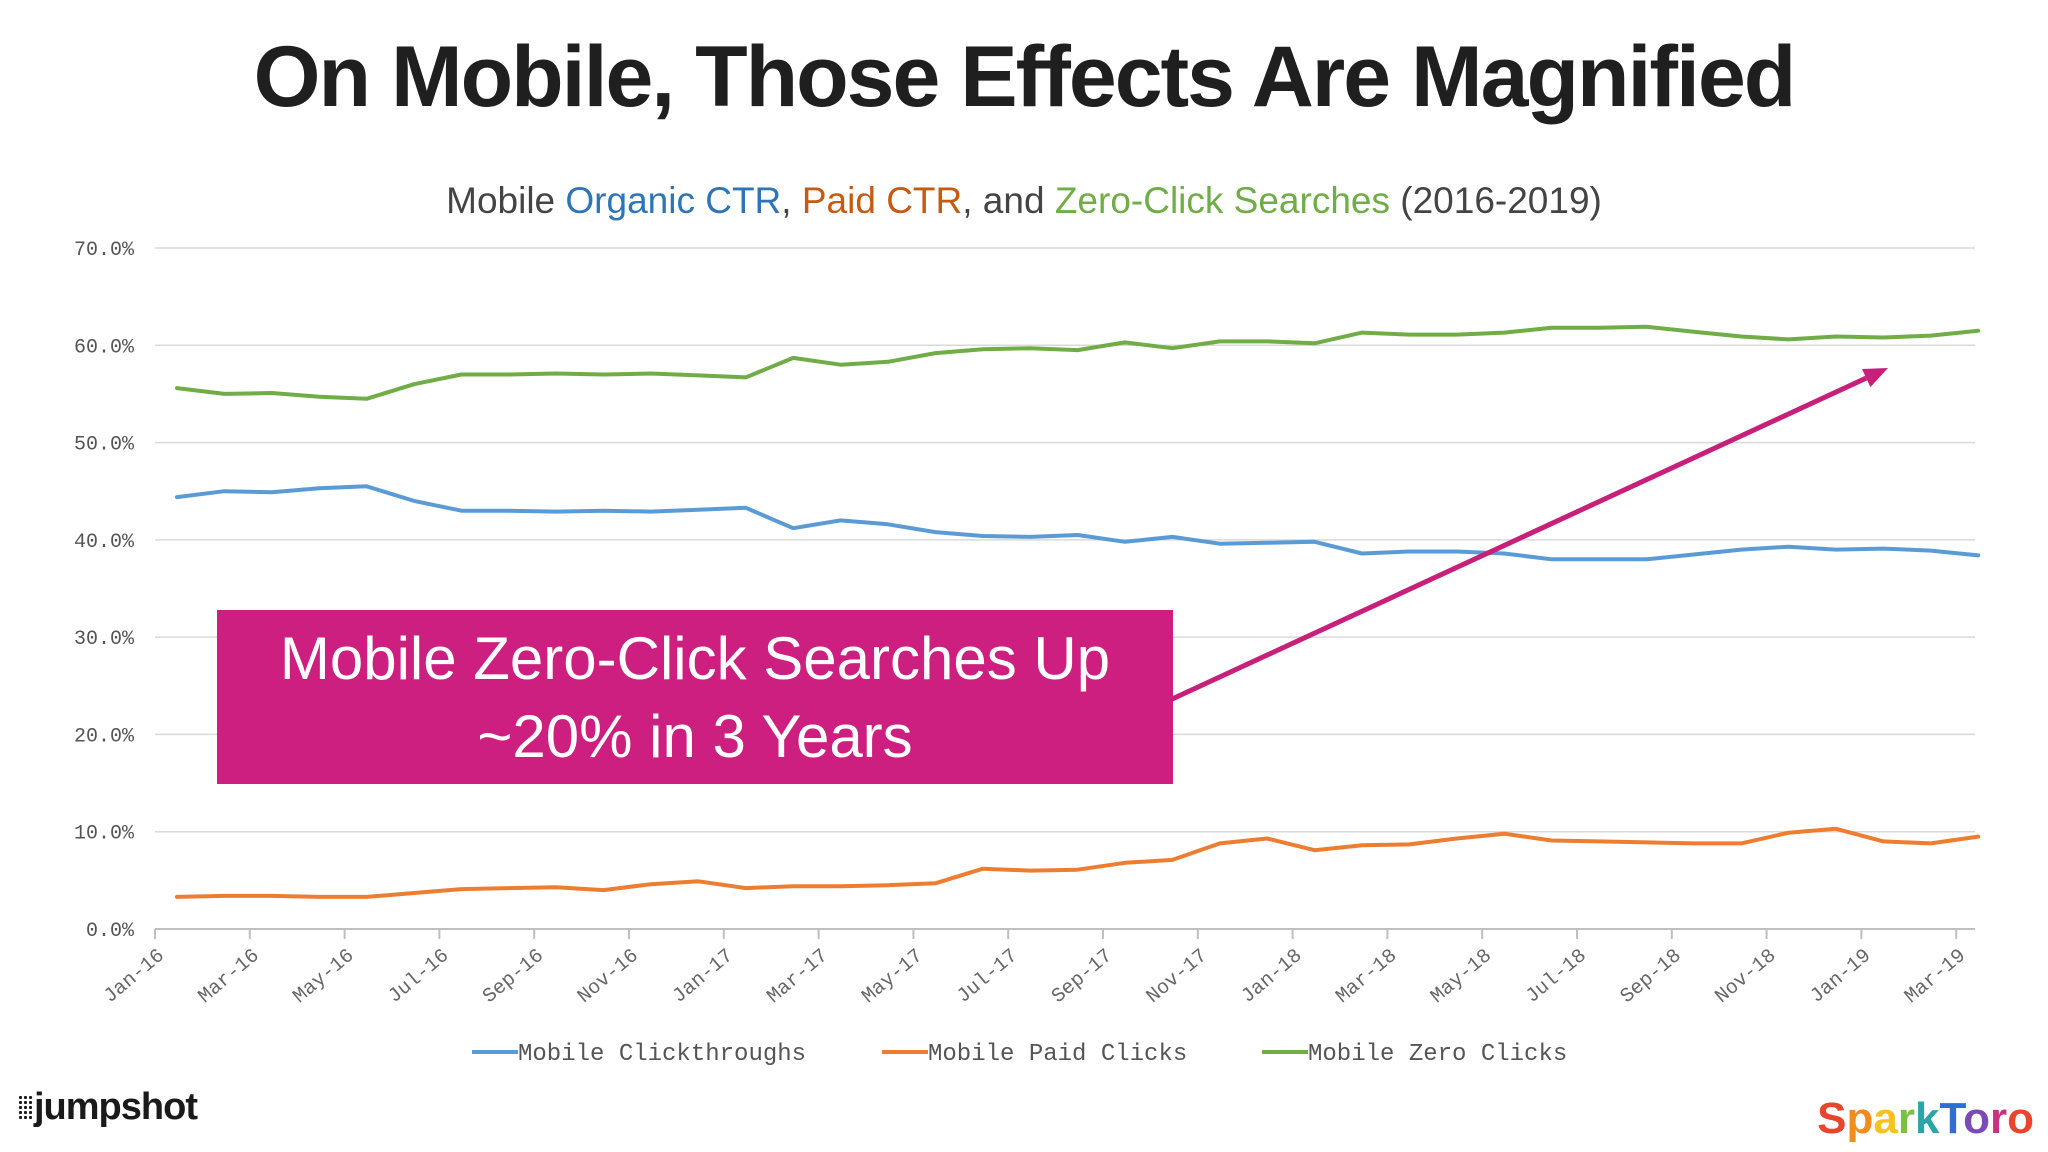 The width and height of the screenshot is (2048, 1152). Describe the element at coordinates (673, 200) in the screenshot. I see `subtitle-part-organic: Organic CTR` at that location.